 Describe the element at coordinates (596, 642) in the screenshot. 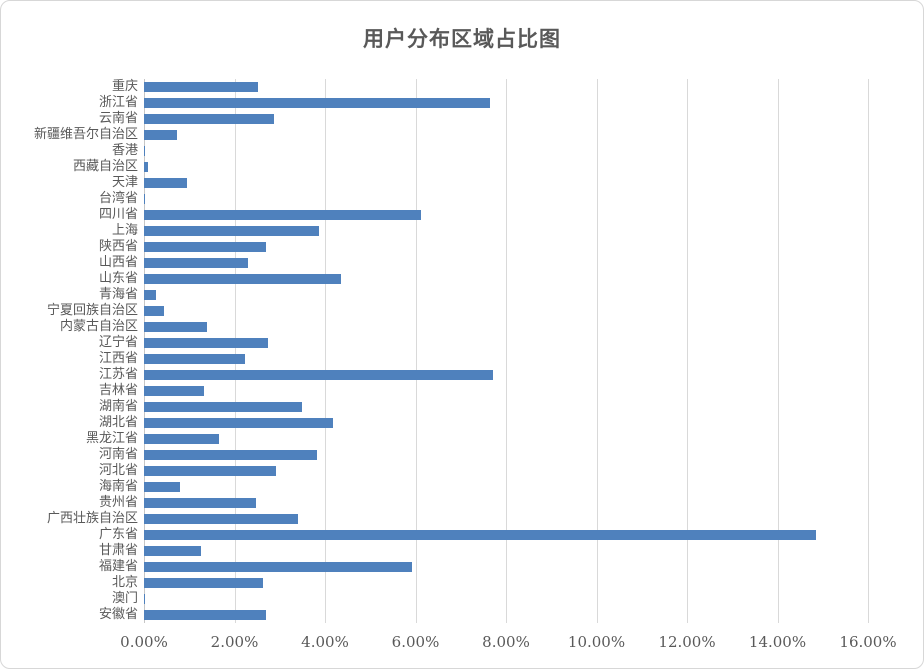

I see `x-tick-label: 10.00%` at that location.